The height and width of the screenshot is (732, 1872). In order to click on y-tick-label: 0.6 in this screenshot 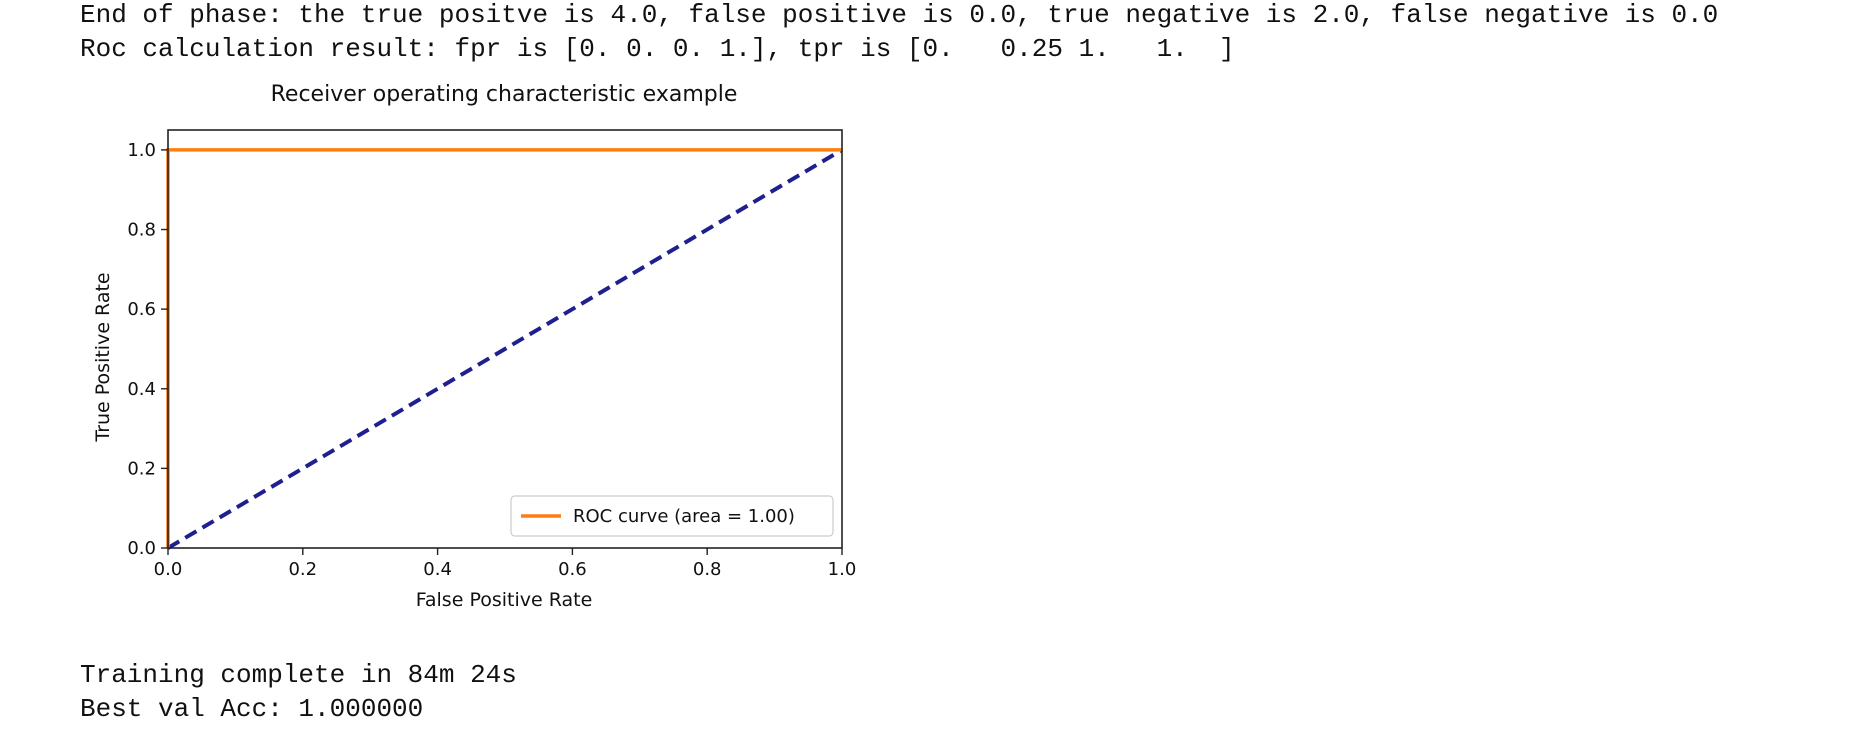, I will do `click(141, 309)`.